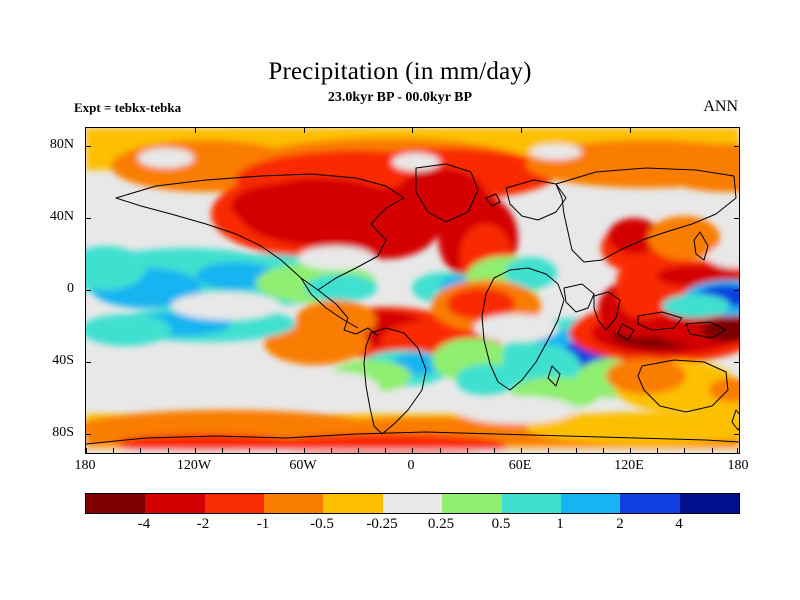 The image size is (800, 600). What do you see at coordinates (411, 465) in the screenshot?
I see `x-axis-label-0: 0` at bounding box center [411, 465].